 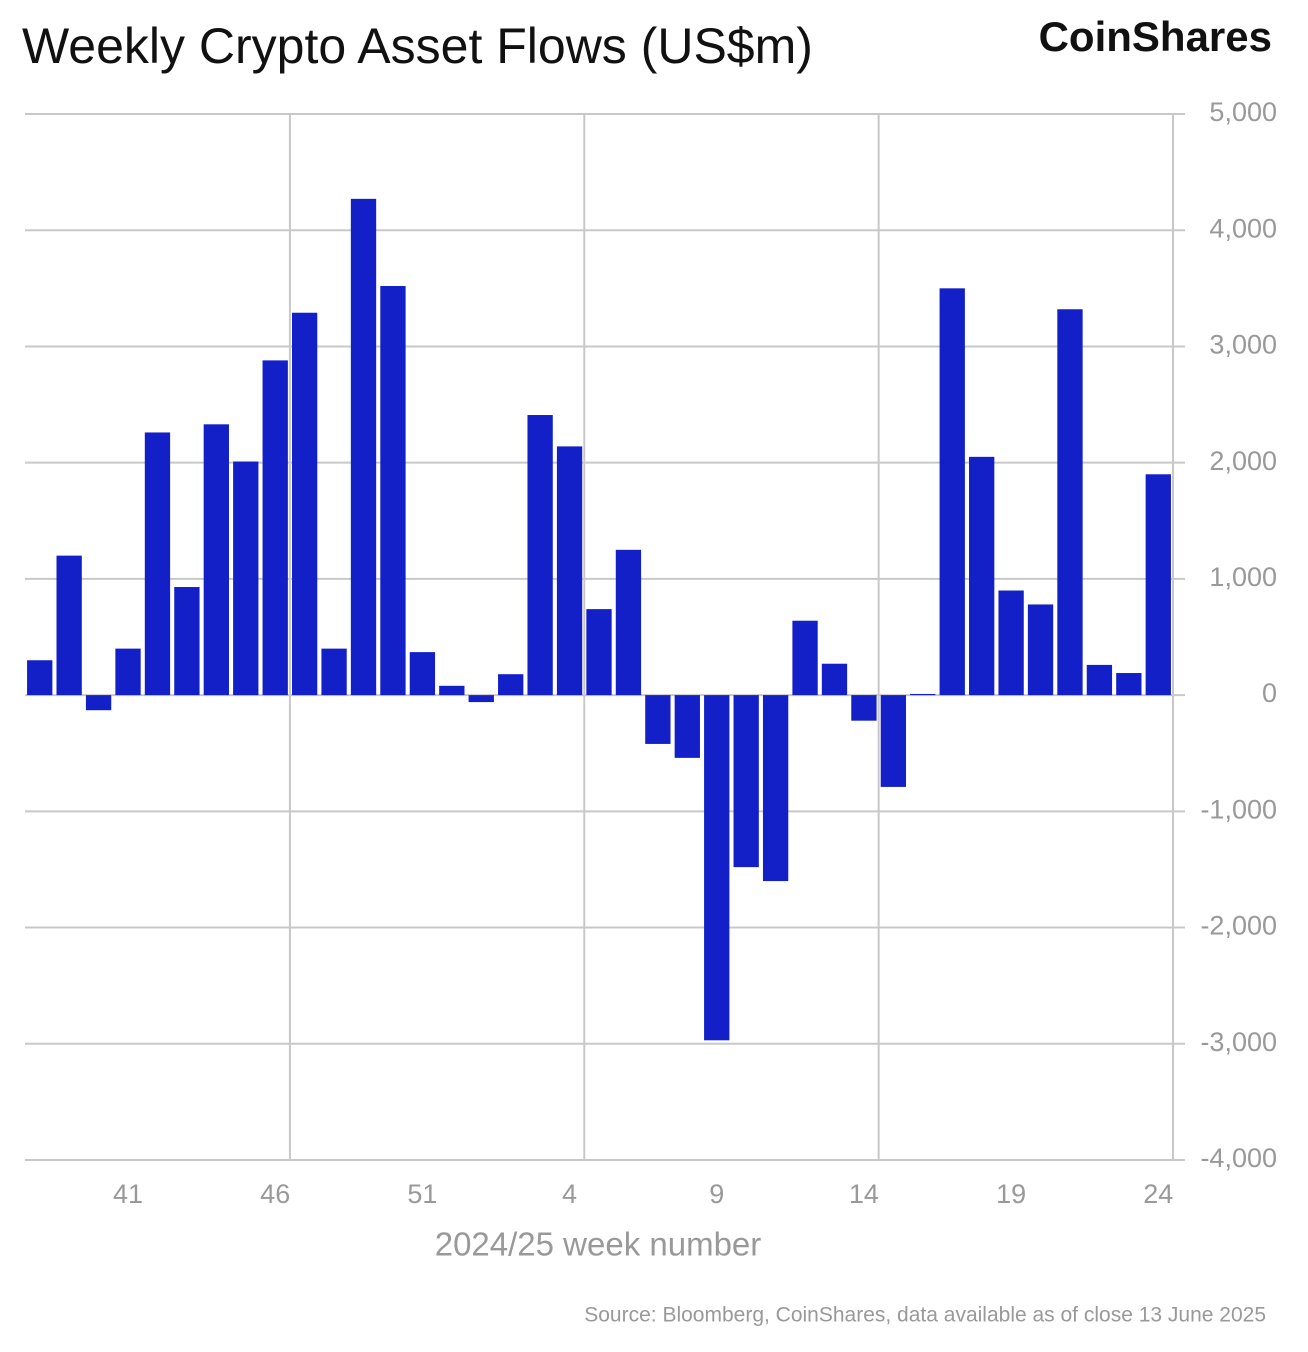 What do you see at coordinates (422, 1194) in the screenshot?
I see `x-tick-label: 51` at bounding box center [422, 1194].